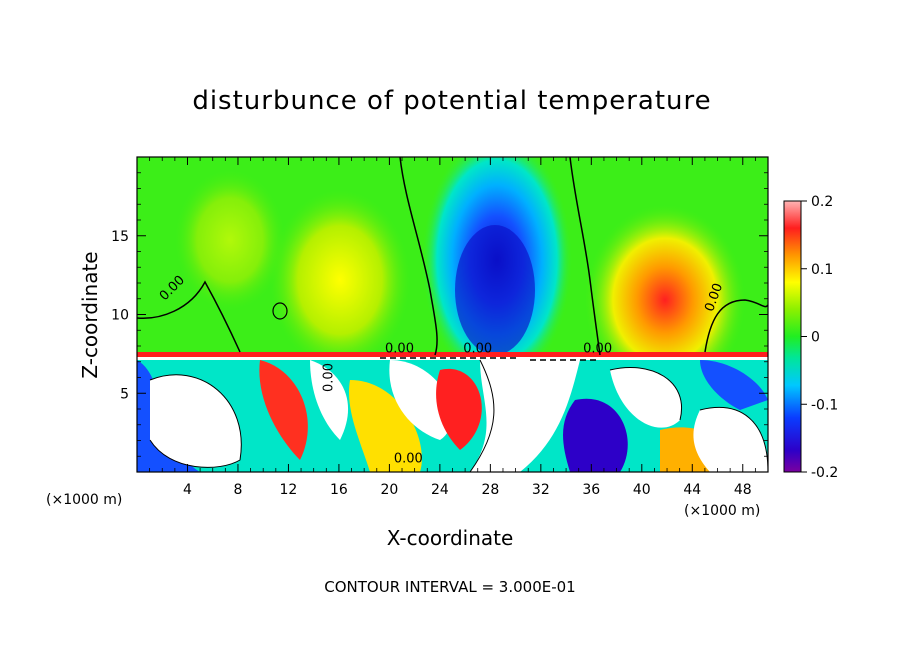 The height and width of the screenshot is (654, 904). Describe the element at coordinates (339, 490) in the screenshot. I see `x-tick-label: 16` at that location.